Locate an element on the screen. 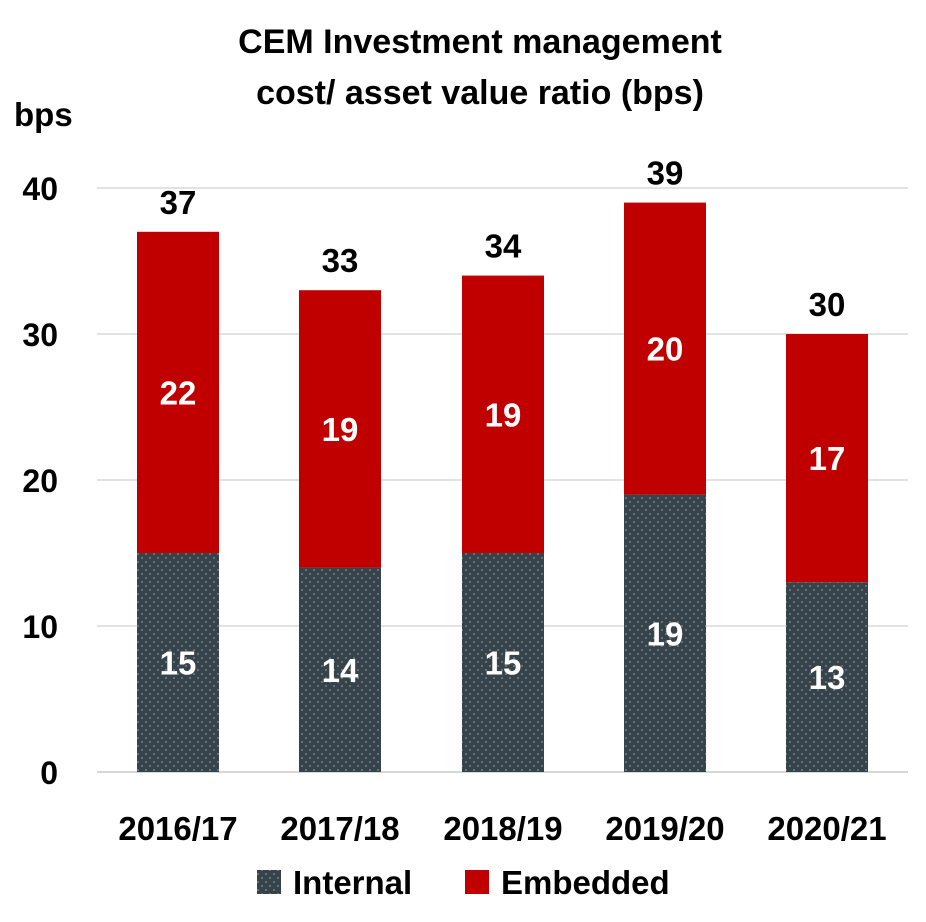 This screenshot has height=922, width=926. x-tick-label: 2018/19 is located at coordinates (502, 828).